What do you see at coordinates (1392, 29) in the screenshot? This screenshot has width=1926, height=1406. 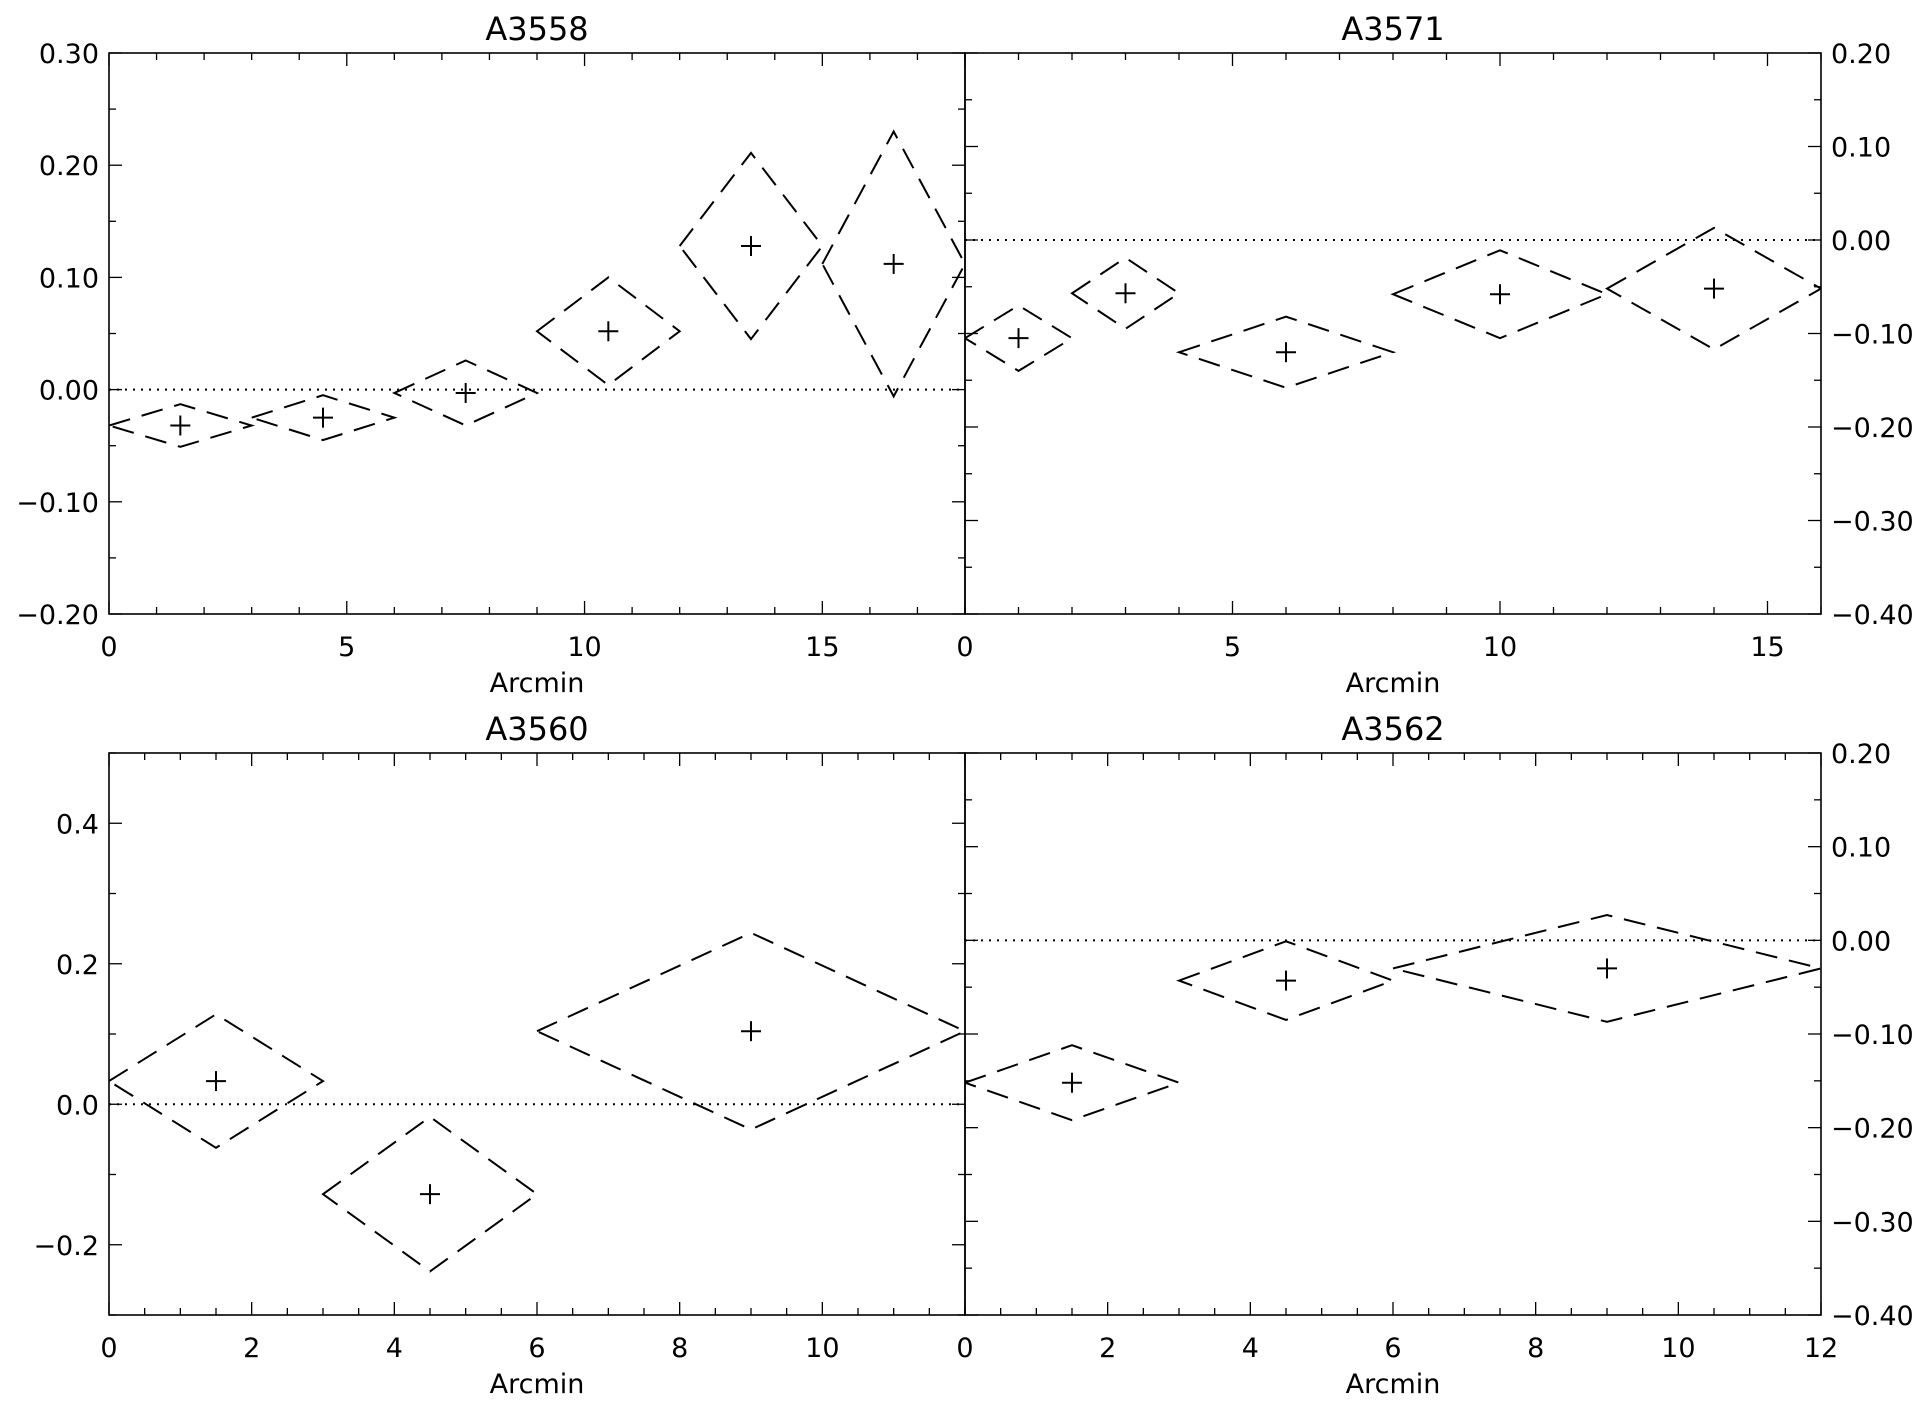 I see `panel-title: A3571` at bounding box center [1392, 29].